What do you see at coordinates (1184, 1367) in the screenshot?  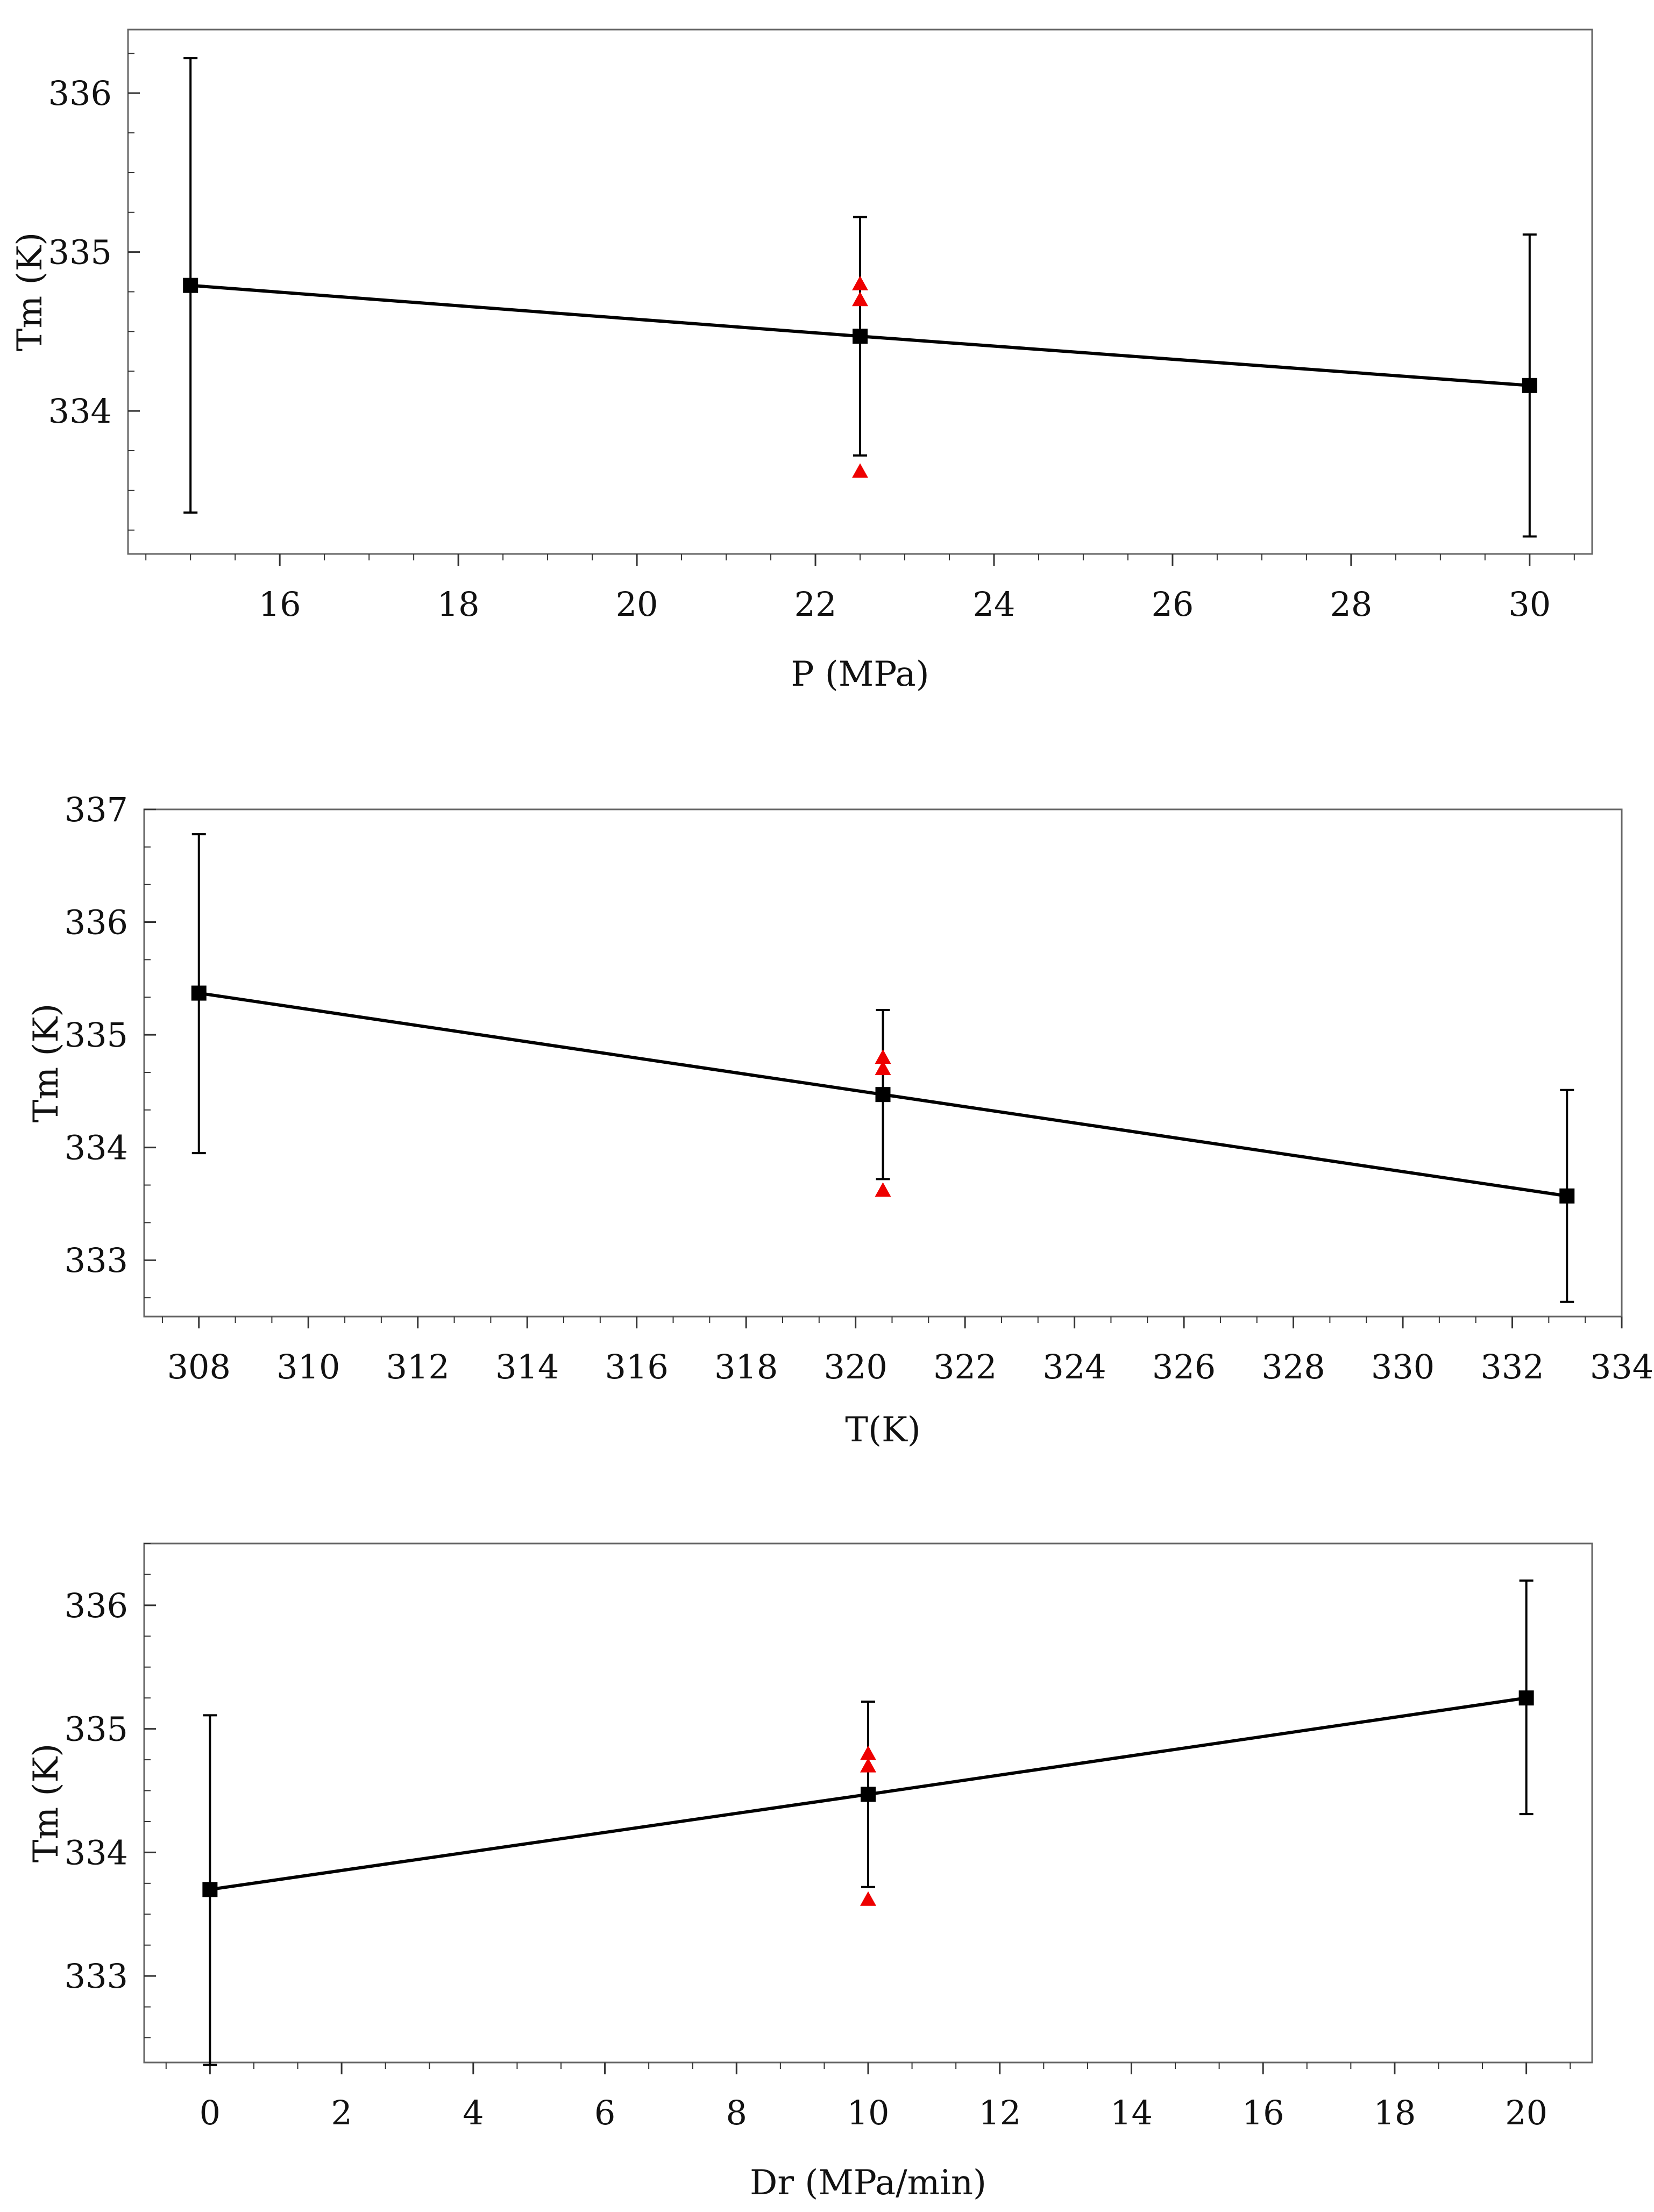 I see `x-tick-label: 326` at bounding box center [1184, 1367].